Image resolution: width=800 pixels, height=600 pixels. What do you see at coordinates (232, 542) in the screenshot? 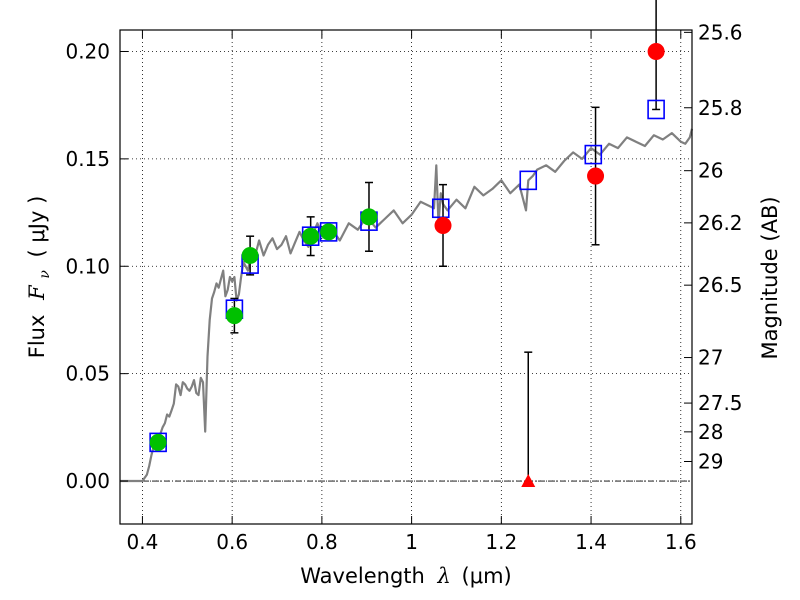
I see `x-tick-label: 0.6` at bounding box center [232, 542].